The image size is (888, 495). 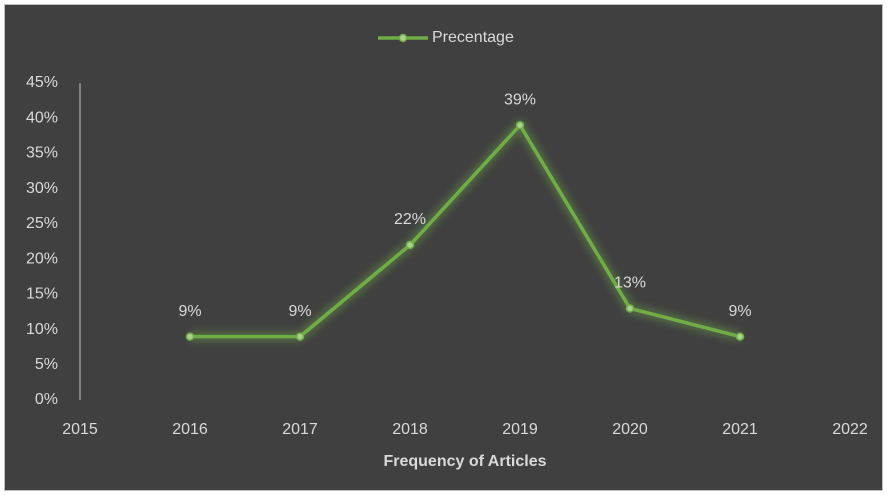 What do you see at coordinates (403, 38) in the screenshot?
I see `legend-marker` at bounding box center [403, 38].